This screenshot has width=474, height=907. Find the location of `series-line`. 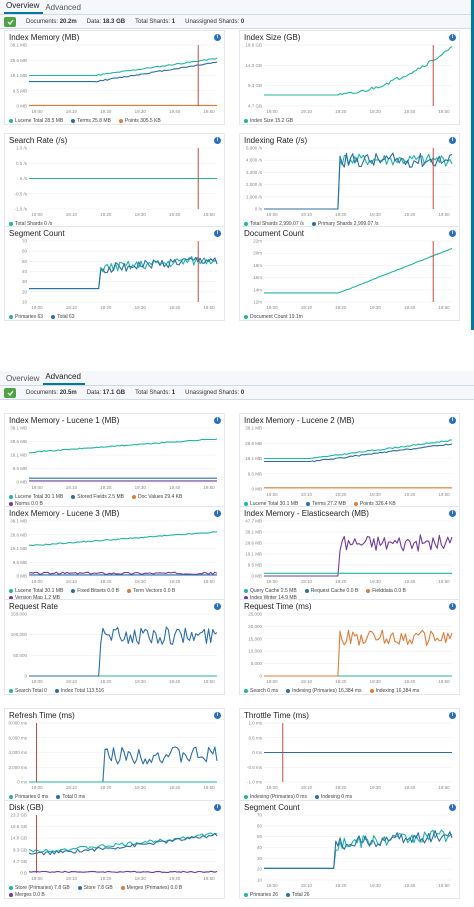

series-line is located at coordinates (123, 844).